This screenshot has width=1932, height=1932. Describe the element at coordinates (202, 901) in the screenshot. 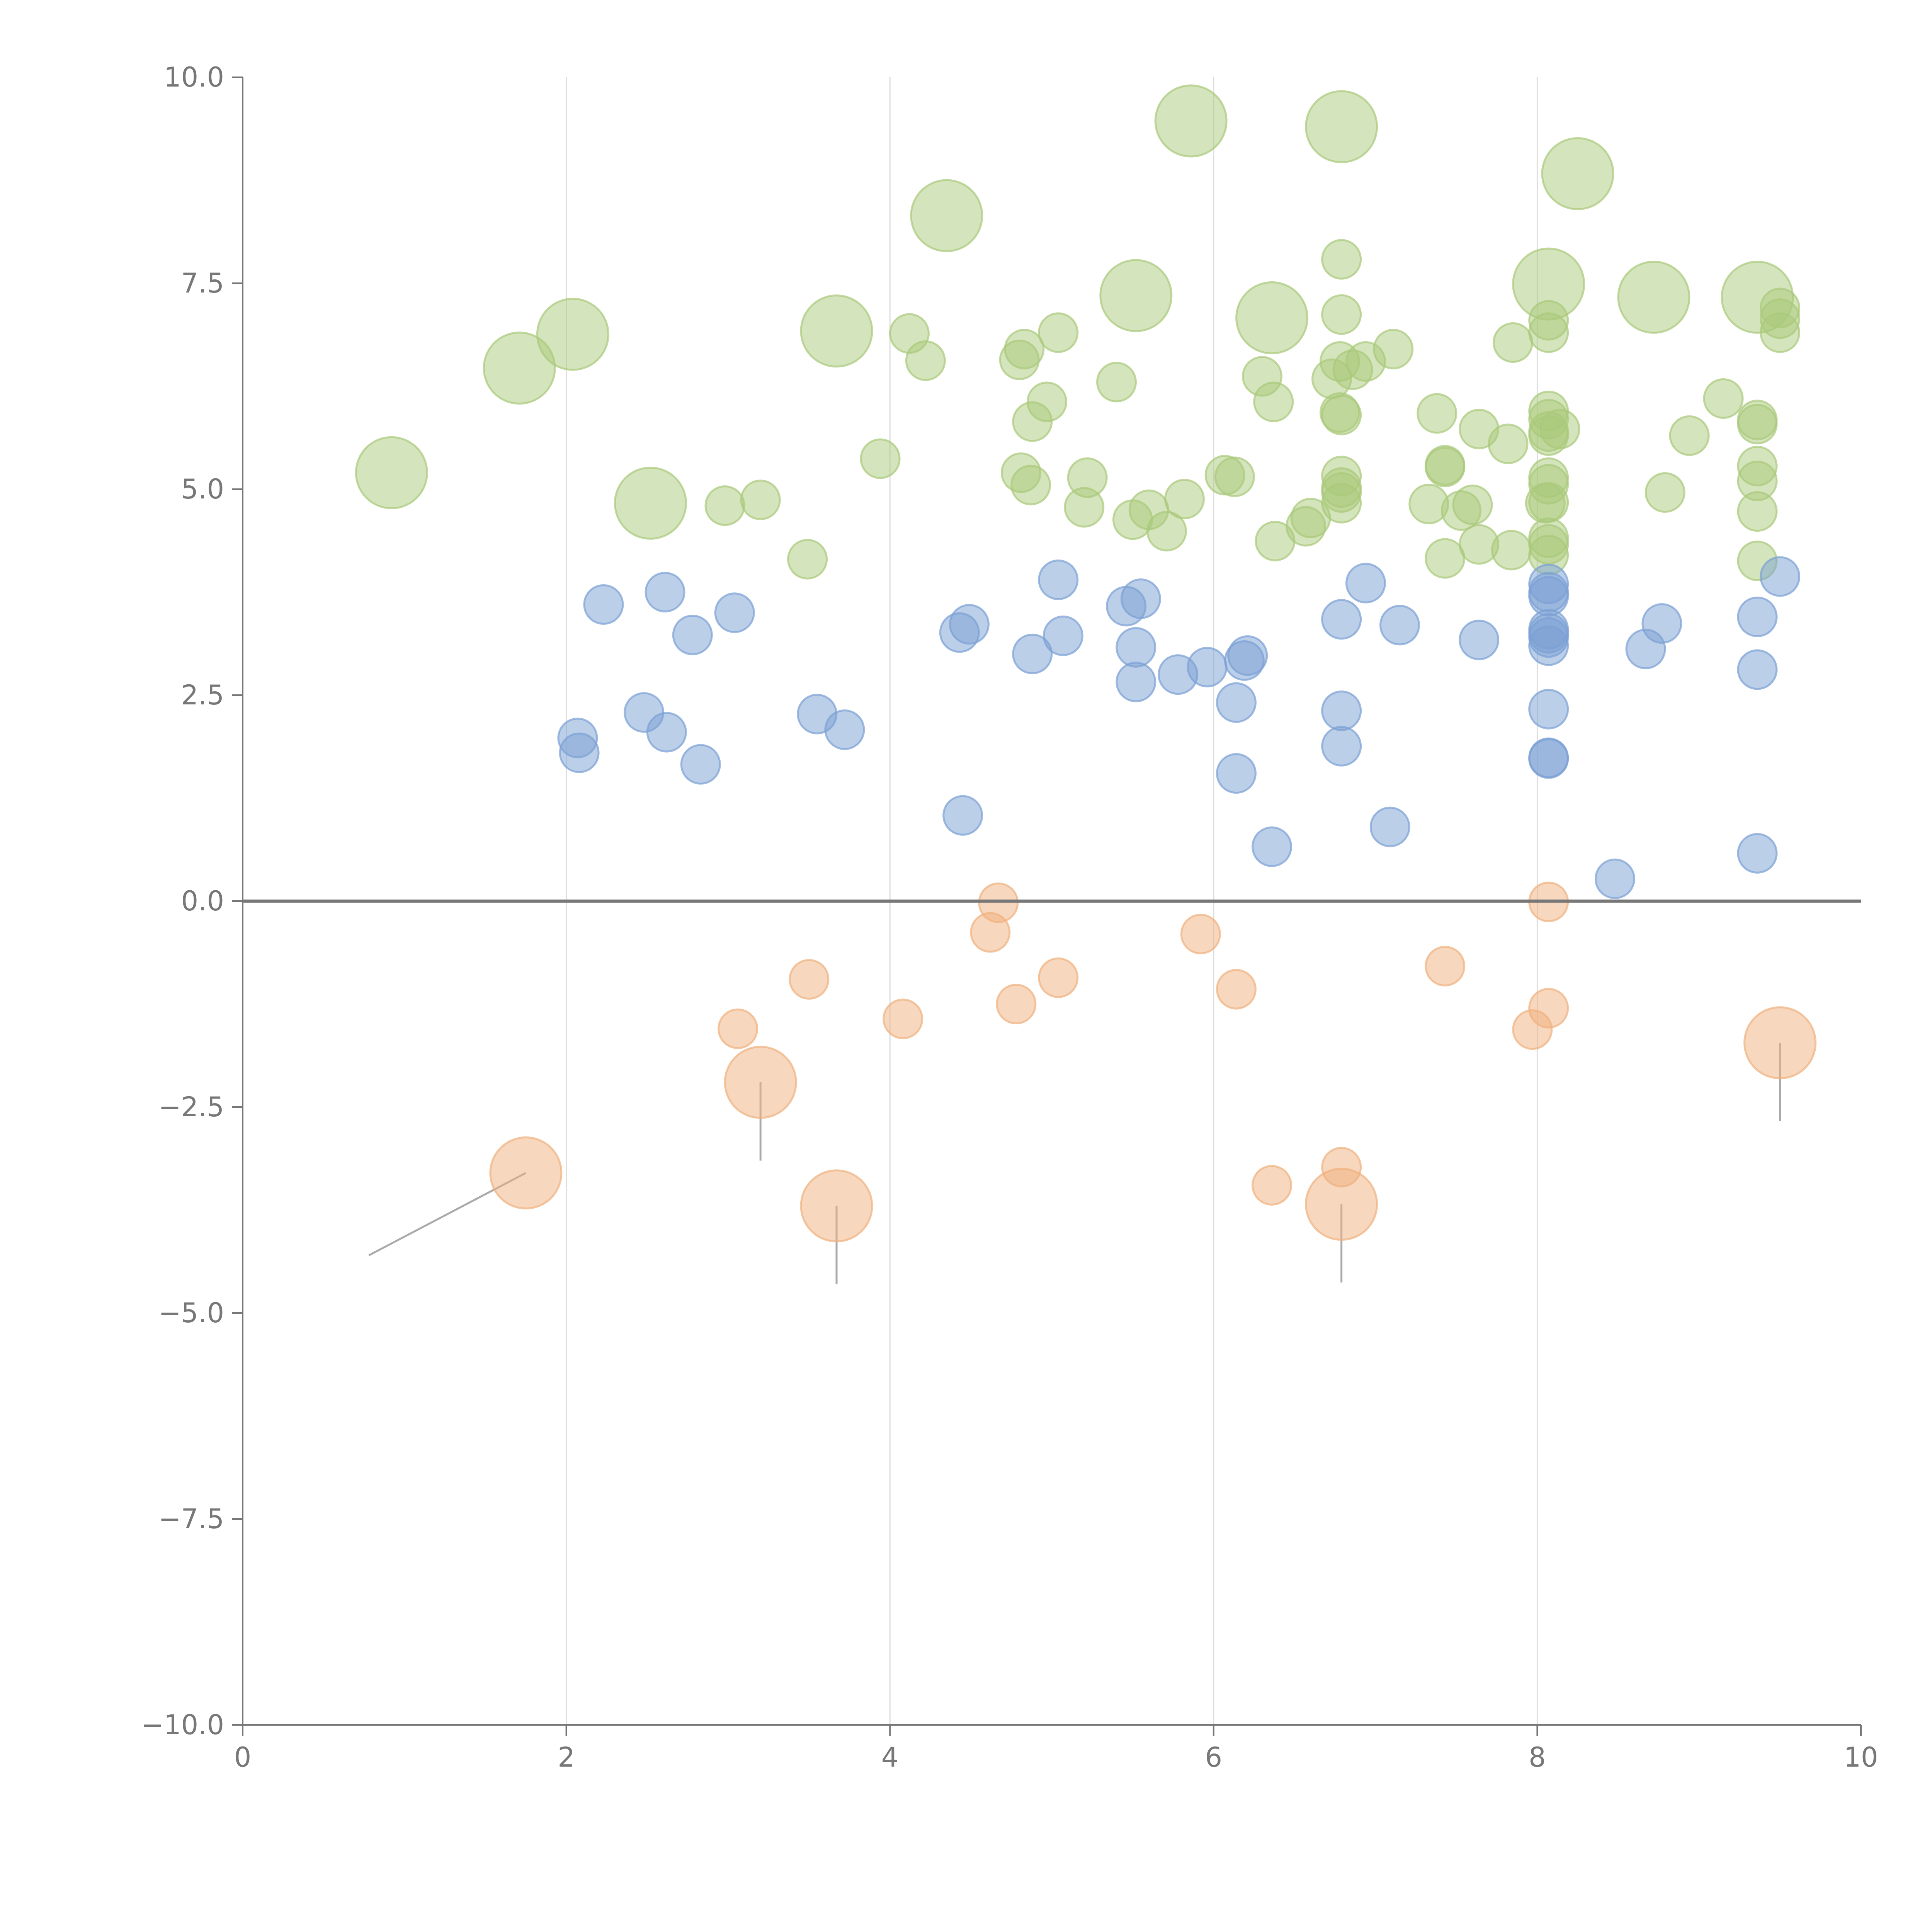

I see `y-tick-label: 0.0` at that location.